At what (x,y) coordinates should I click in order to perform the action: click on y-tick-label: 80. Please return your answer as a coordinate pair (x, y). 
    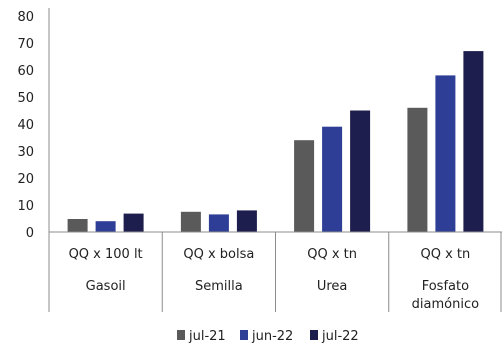
    Looking at the image, I should click on (25, 17).